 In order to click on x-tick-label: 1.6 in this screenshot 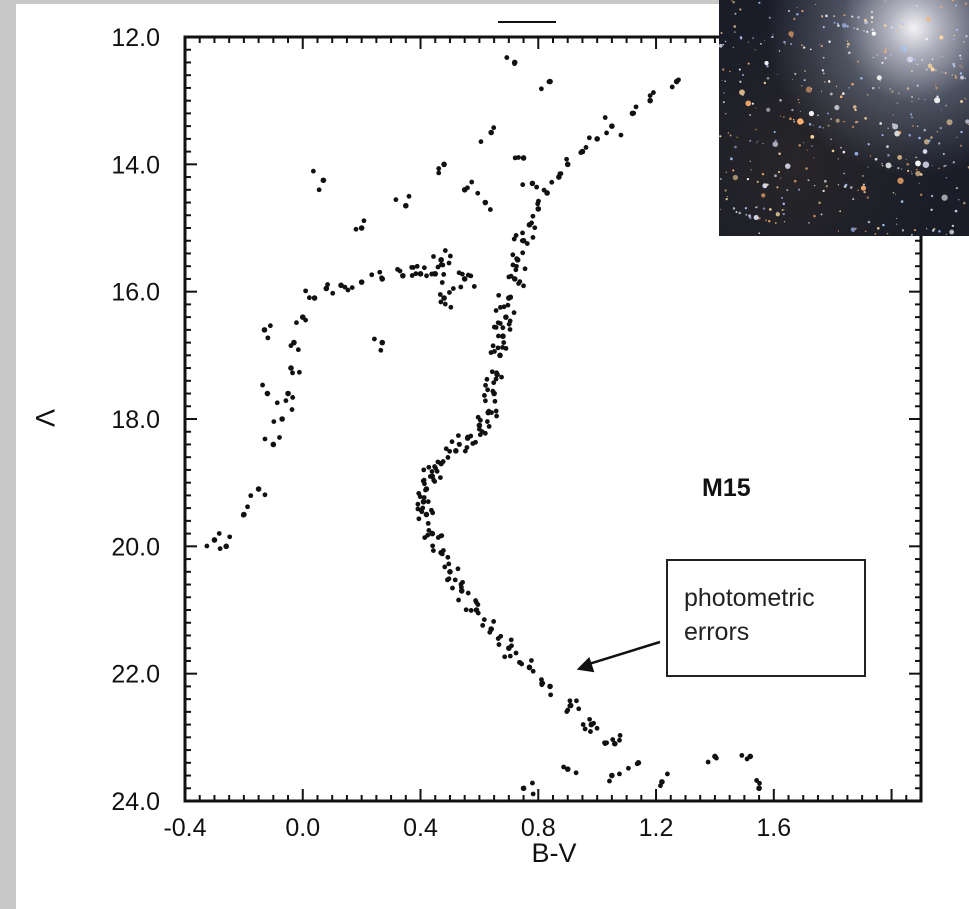, I will do `click(773, 828)`.